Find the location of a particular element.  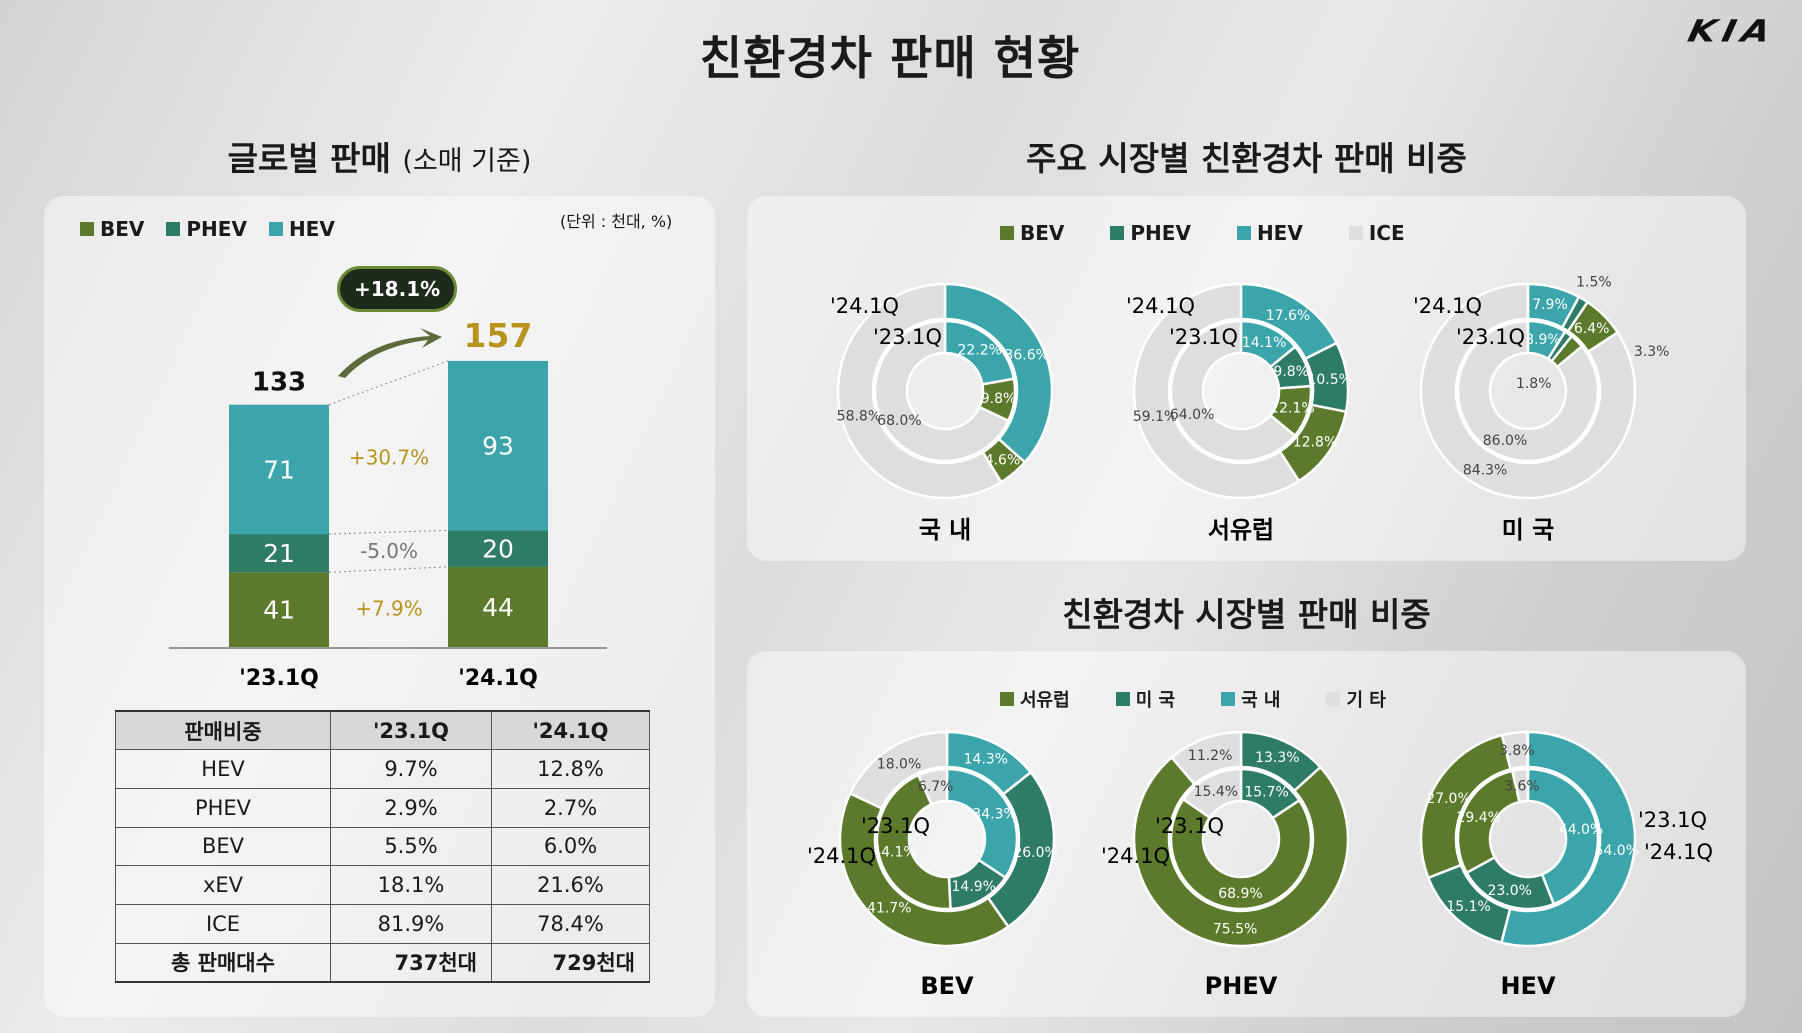

cell-value: 9.7% is located at coordinates (411, 769).